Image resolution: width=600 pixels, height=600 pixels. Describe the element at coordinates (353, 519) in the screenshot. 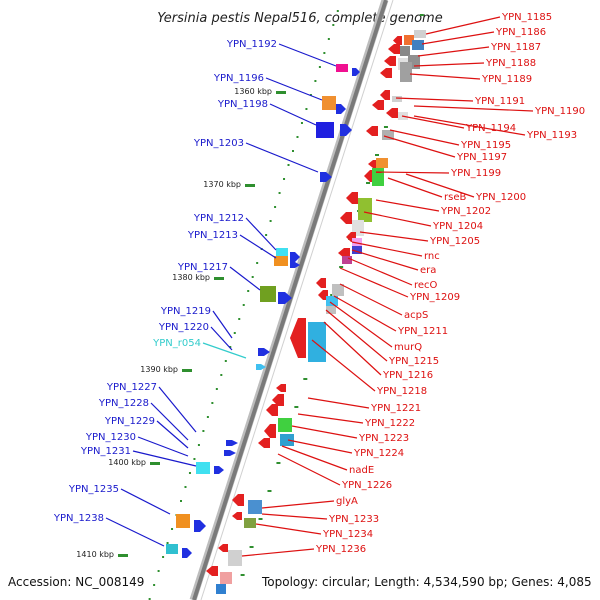

I see `gene-label-right: YPN_1233` at that location.